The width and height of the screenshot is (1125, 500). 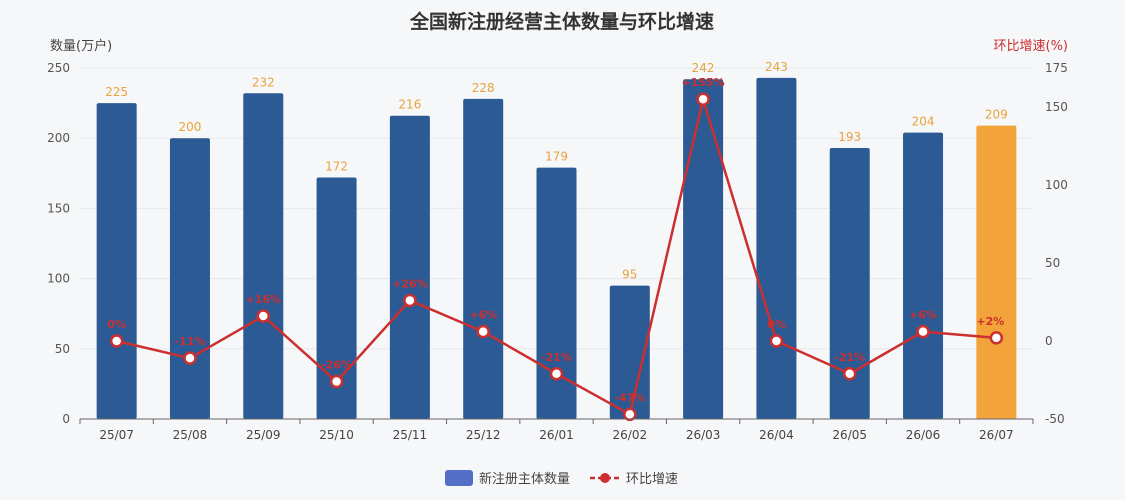 I want to click on bar-value-label: 242, so click(x=703, y=68).